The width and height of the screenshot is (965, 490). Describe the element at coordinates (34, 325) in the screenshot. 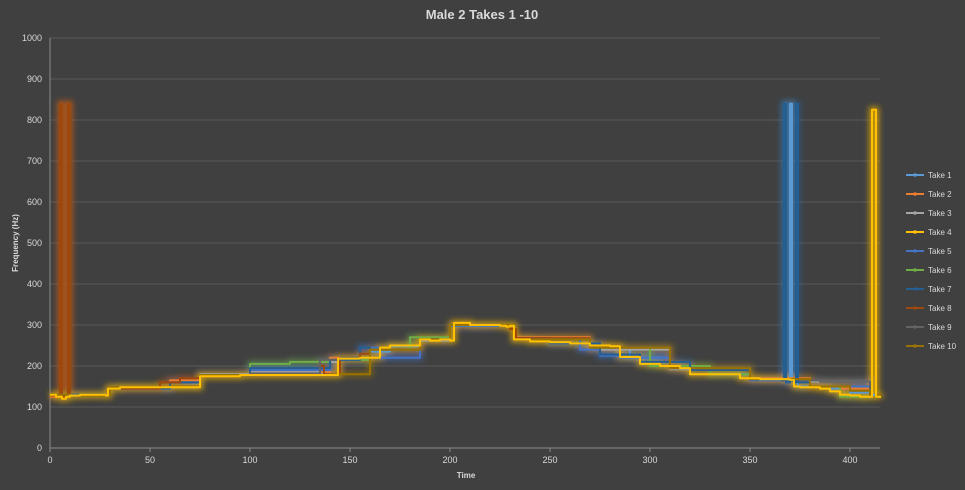

I see `y-tick-label: 300` at that location.